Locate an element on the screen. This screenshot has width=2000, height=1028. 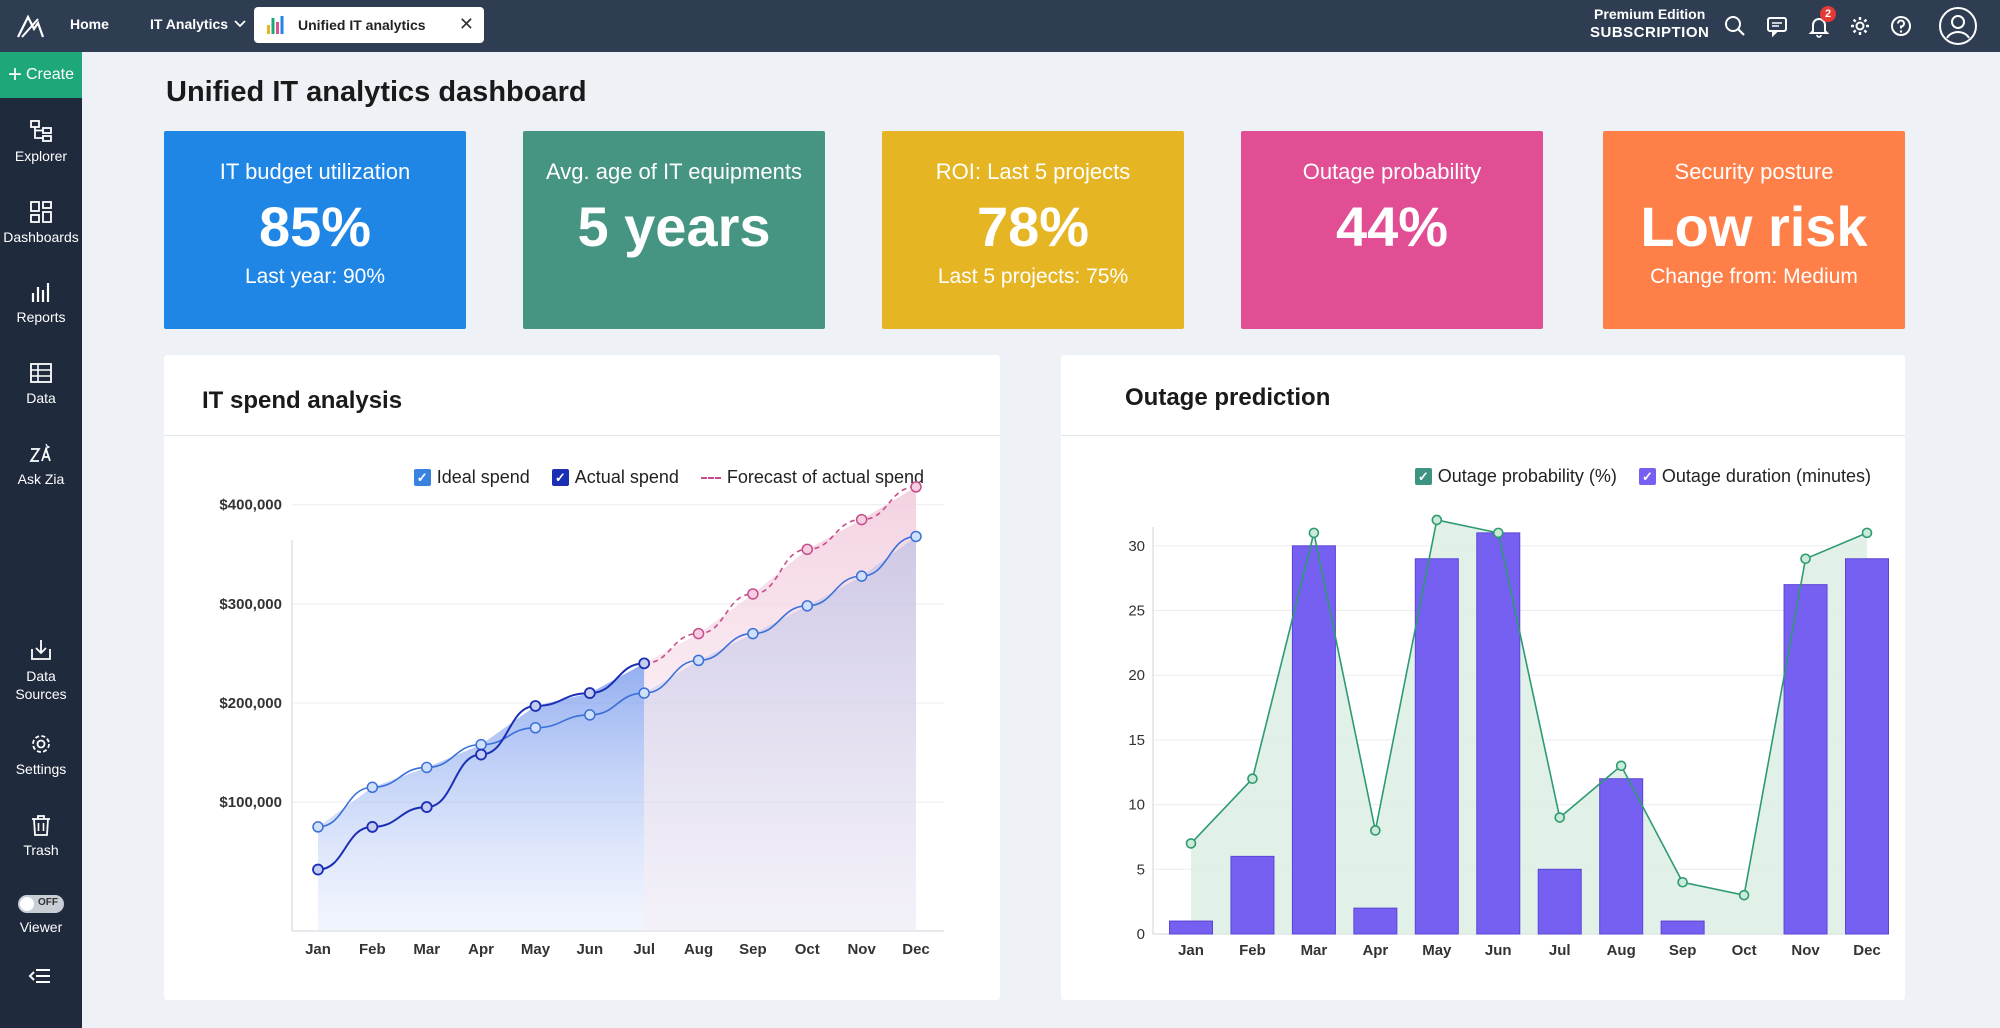
gear-icon is located at coordinates (1860, 26).